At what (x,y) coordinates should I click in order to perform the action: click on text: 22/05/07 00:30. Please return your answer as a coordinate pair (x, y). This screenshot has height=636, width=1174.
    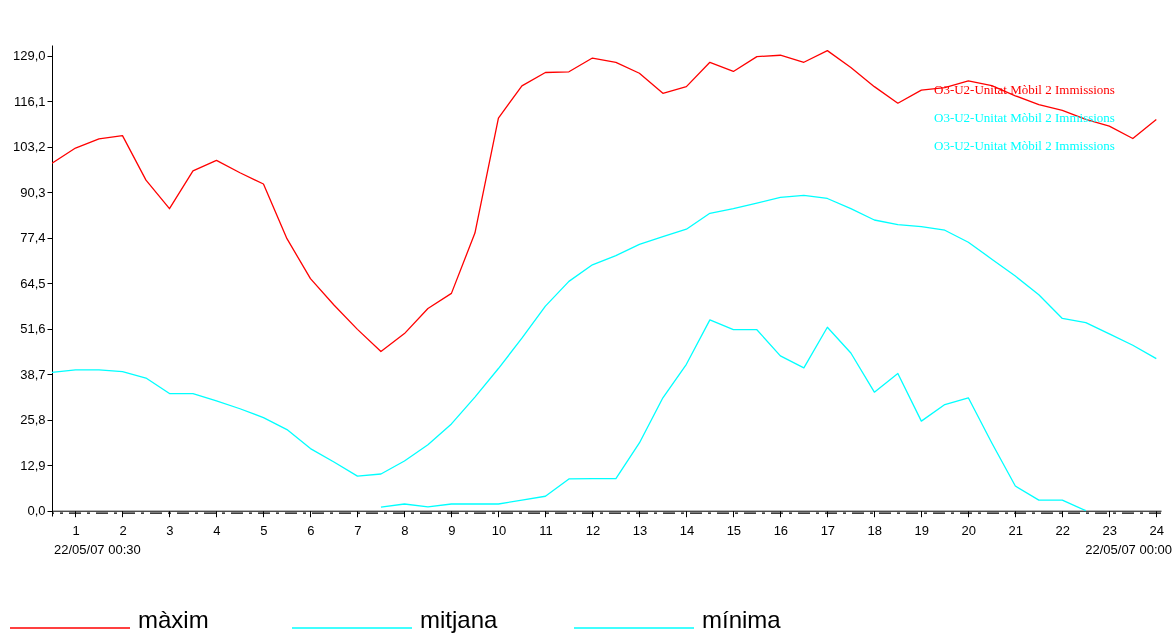
    Looking at the image, I should click on (97, 549).